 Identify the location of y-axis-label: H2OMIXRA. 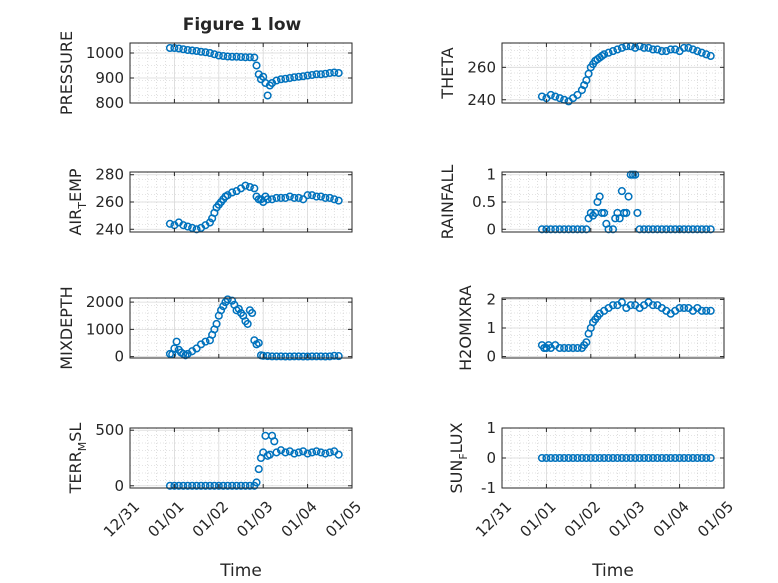
(465, 328).